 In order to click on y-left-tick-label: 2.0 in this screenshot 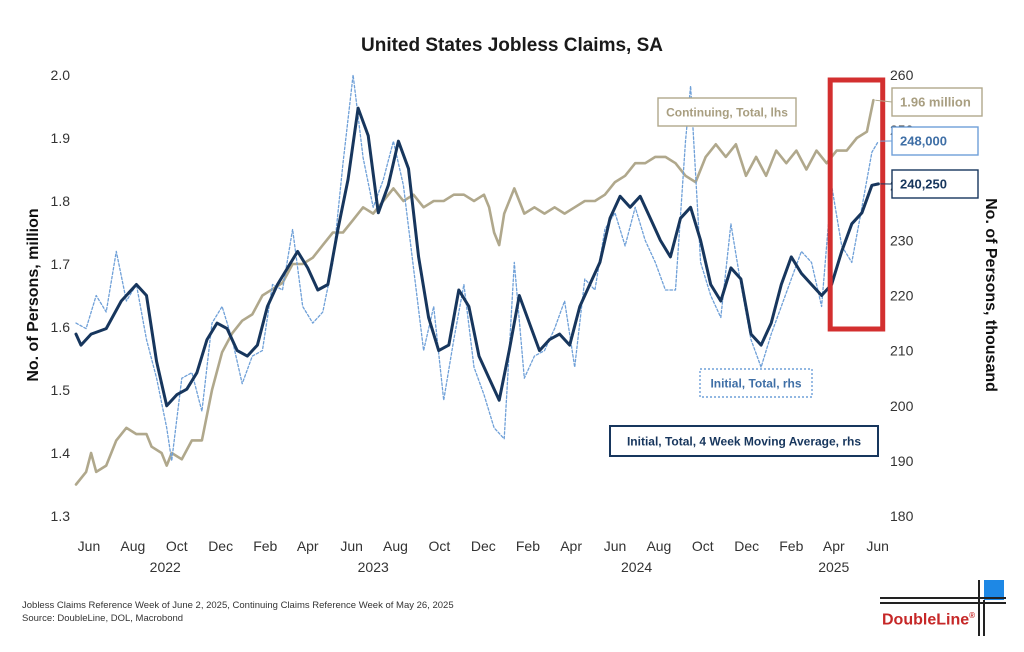, I will do `click(61, 75)`.